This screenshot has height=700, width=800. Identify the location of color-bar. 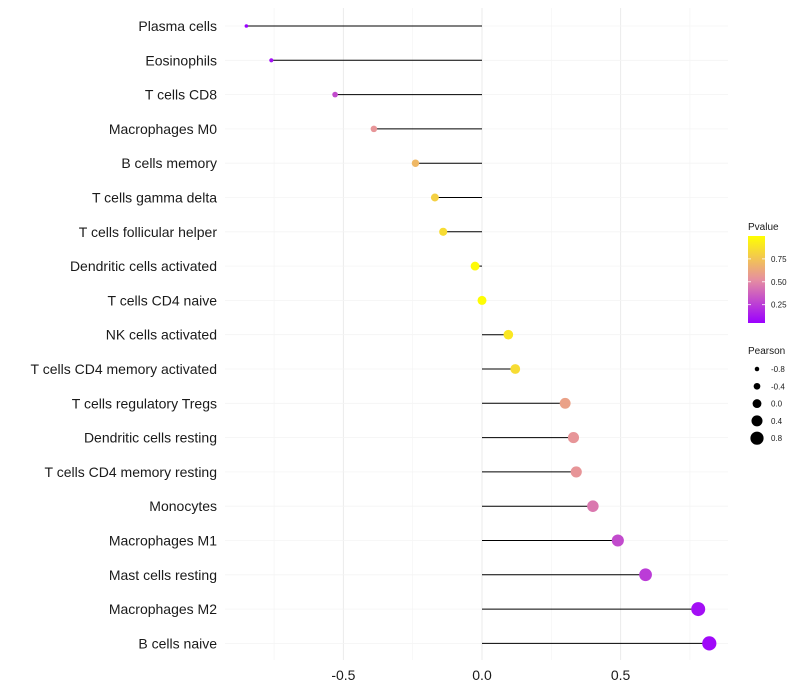
(756, 279).